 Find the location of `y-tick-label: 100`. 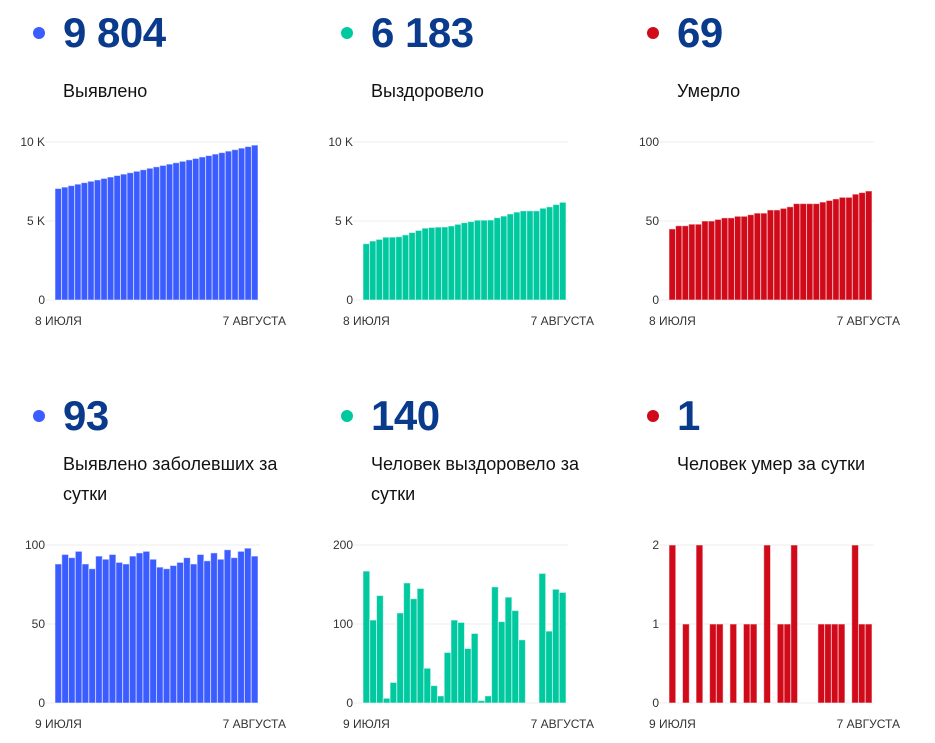

y-tick-label: 100 is located at coordinates (649, 142).